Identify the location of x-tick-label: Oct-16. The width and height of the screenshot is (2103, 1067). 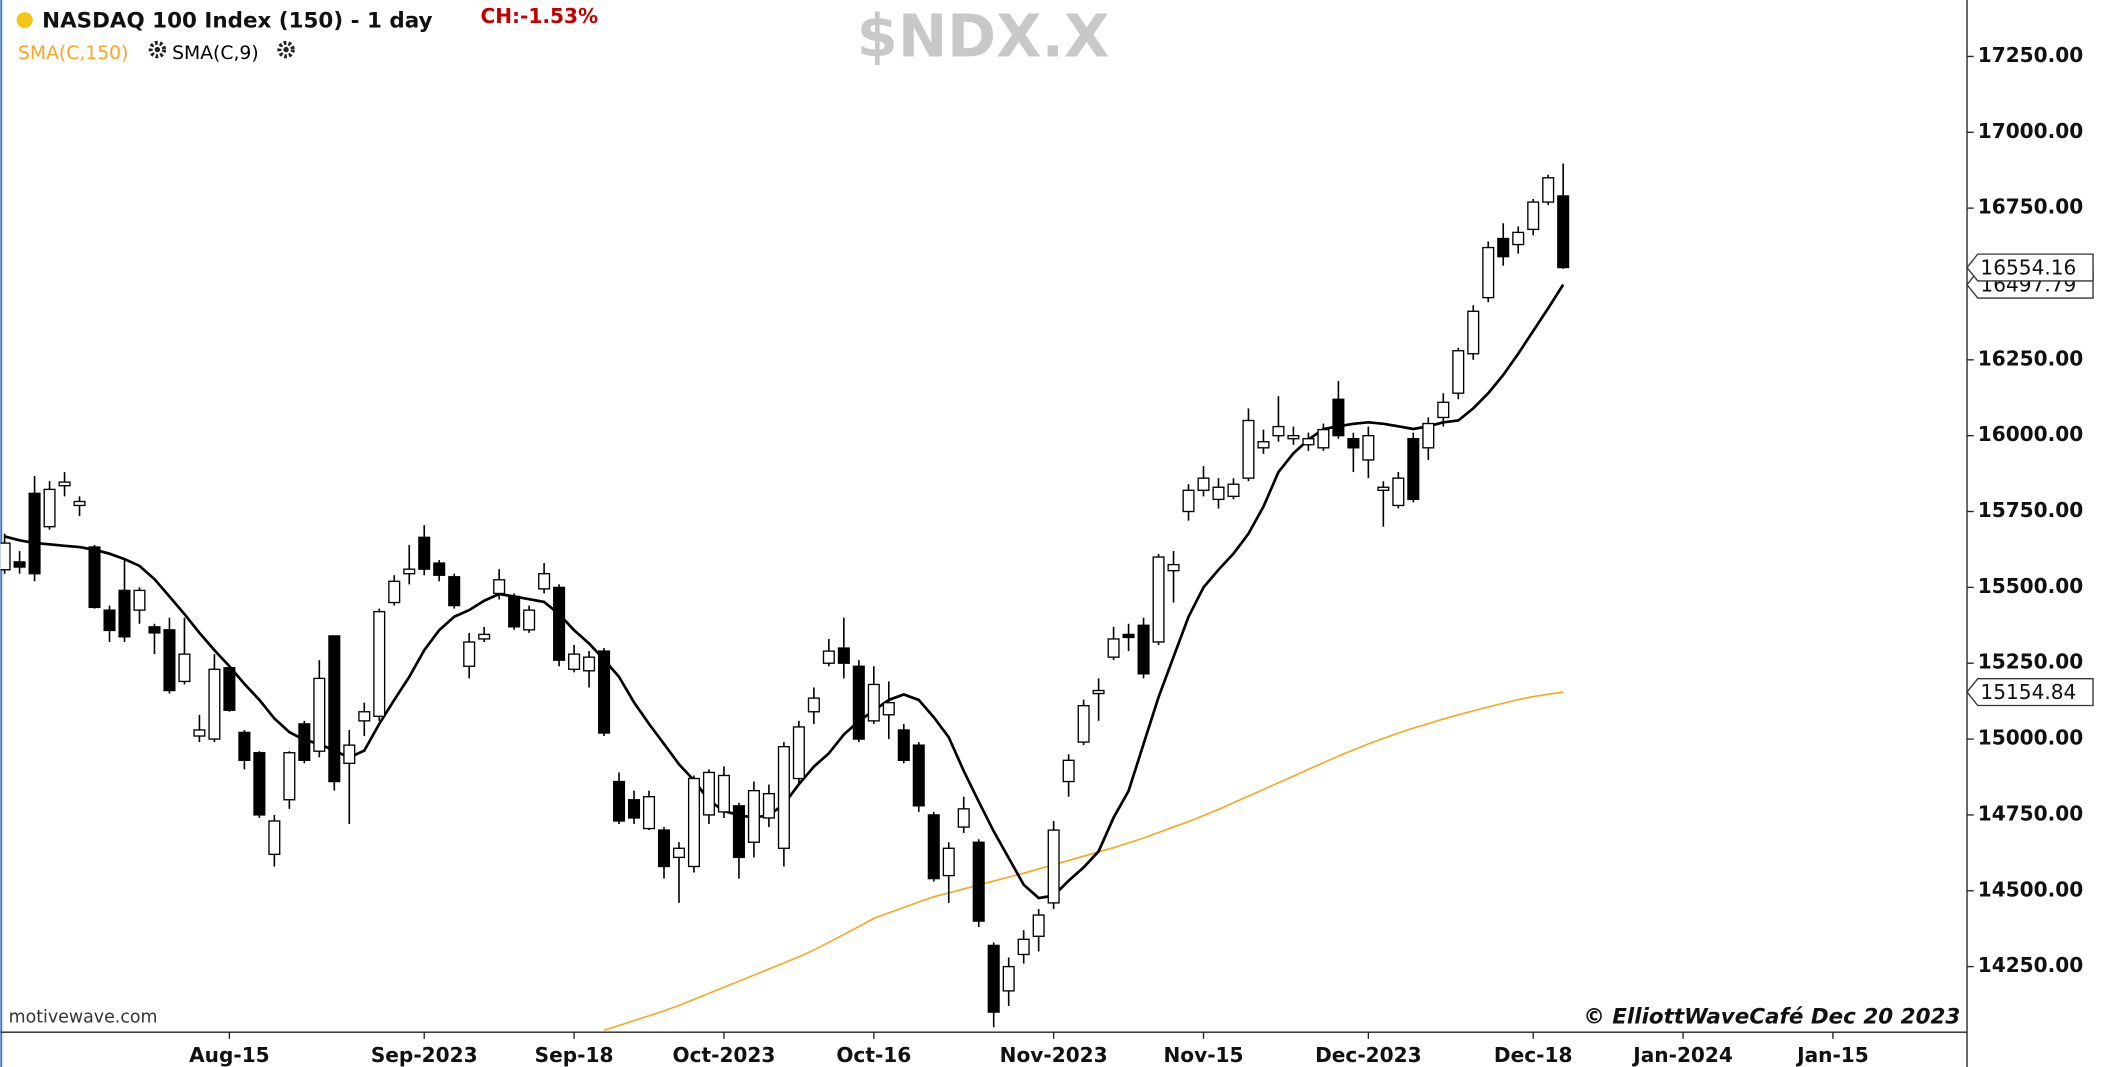
(873, 1055).